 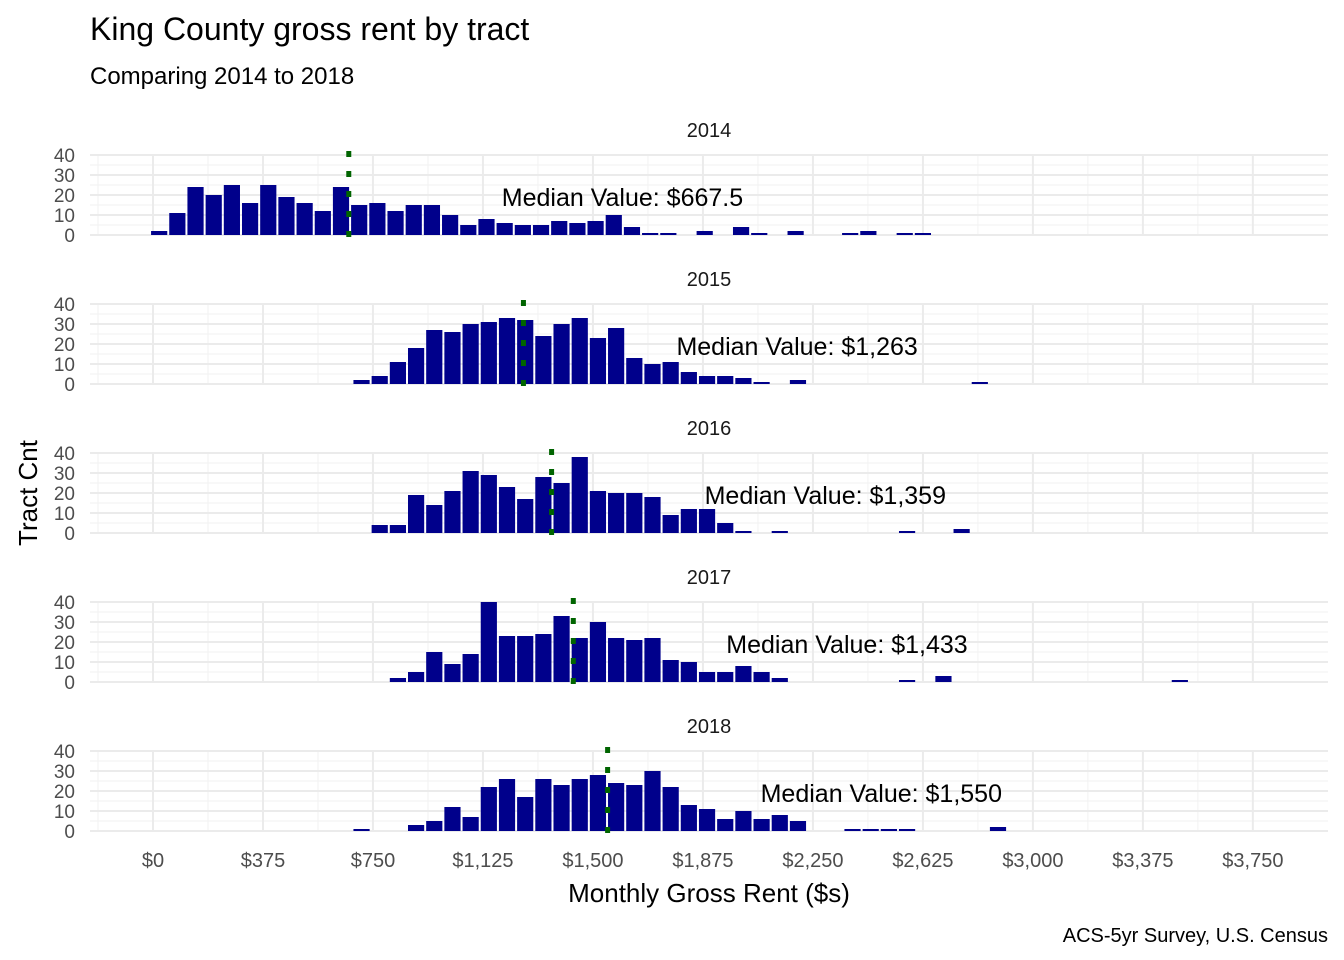 What do you see at coordinates (482, 861) in the screenshot?
I see `x-tick-label: $1,125` at bounding box center [482, 861].